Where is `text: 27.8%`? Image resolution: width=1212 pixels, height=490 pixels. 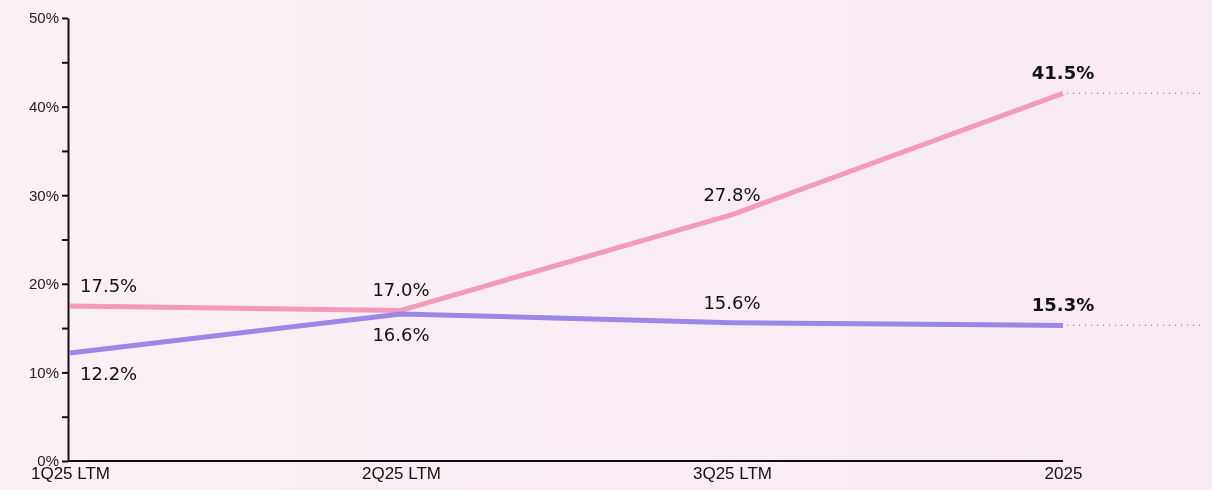 text: 27.8% is located at coordinates (732, 194).